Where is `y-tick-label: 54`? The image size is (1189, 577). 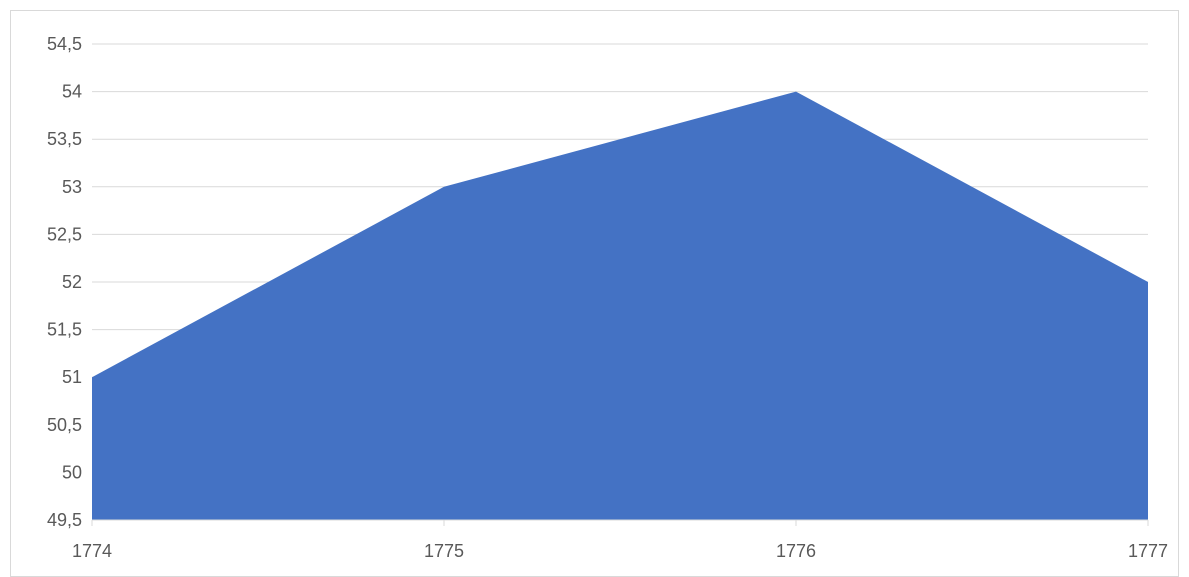 y-tick-label: 54 is located at coordinates (72, 92).